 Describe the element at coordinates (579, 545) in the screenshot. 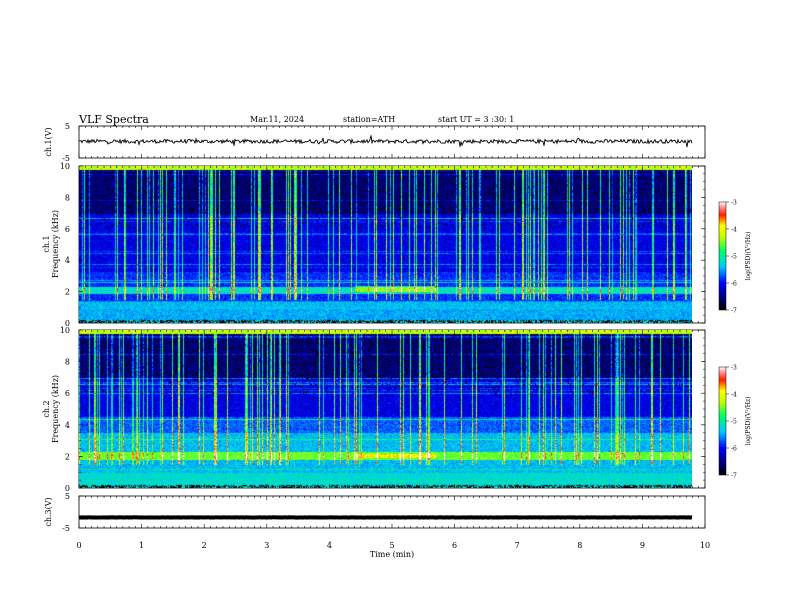

I see `x-tick-label: 8` at that location.